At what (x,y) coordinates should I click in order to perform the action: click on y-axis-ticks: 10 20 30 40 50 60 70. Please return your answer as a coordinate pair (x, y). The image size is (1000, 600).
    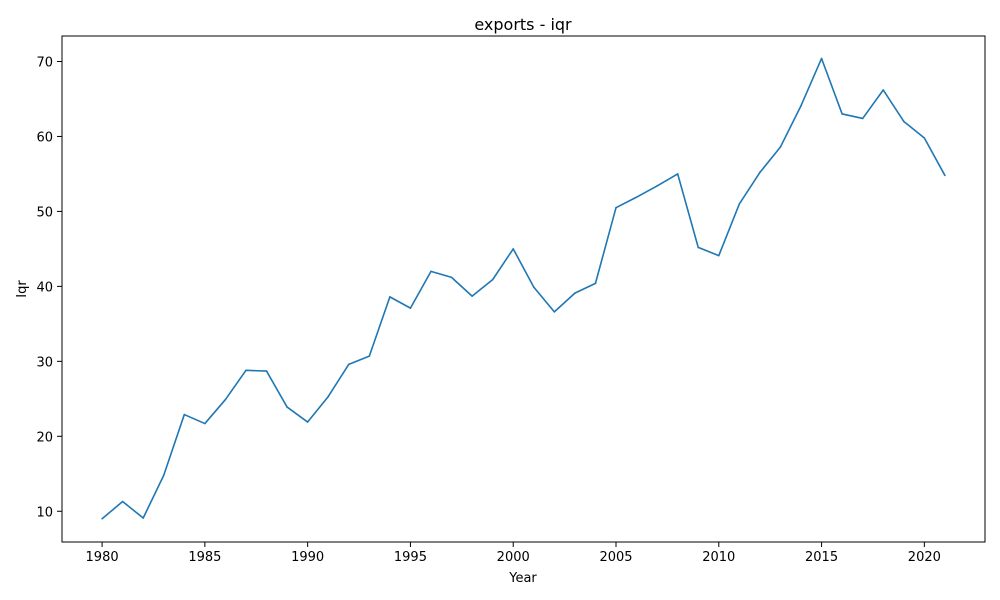
    Looking at the image, I should click on (49, 287).